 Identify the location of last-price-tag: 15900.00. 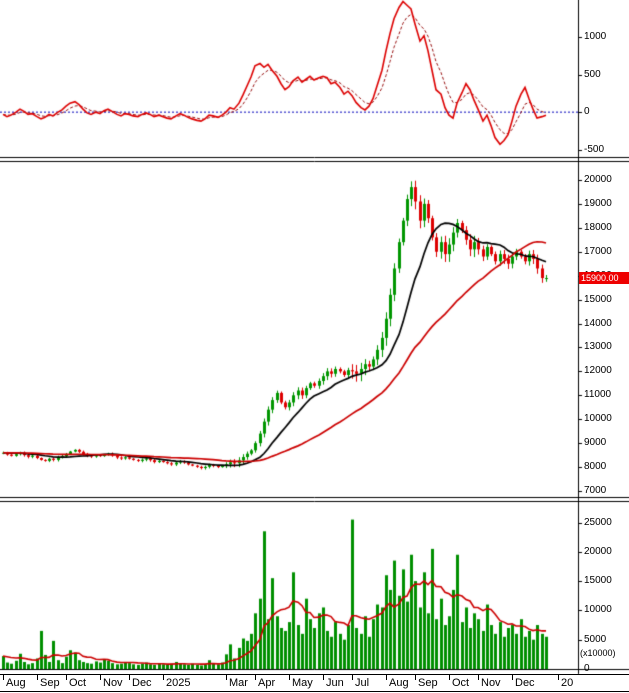
(604, 278).